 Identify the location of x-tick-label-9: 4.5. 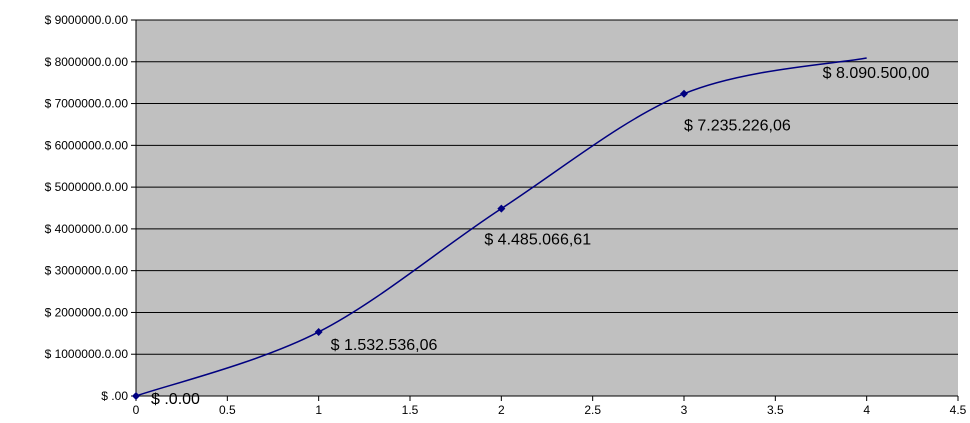
(958, 410).